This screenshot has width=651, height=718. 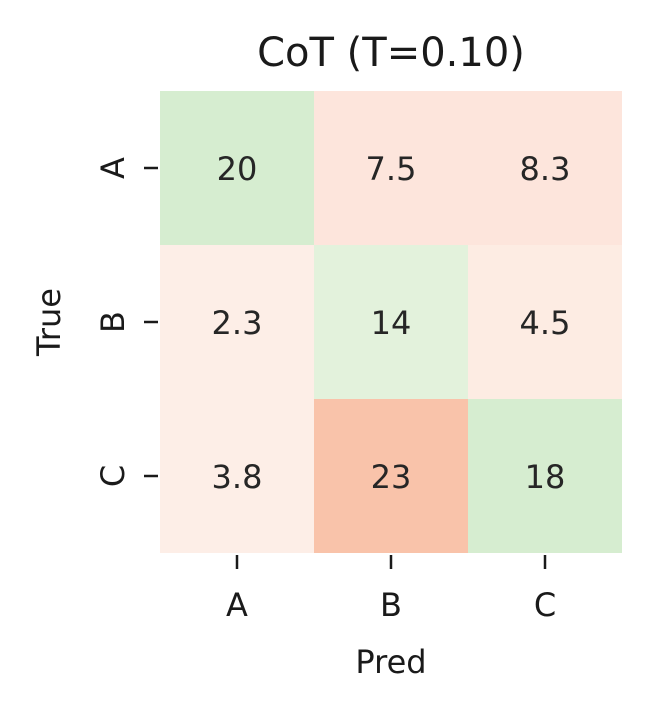 I want to click on cell-value-A-C: 8.3, so click(x=545, y=169).